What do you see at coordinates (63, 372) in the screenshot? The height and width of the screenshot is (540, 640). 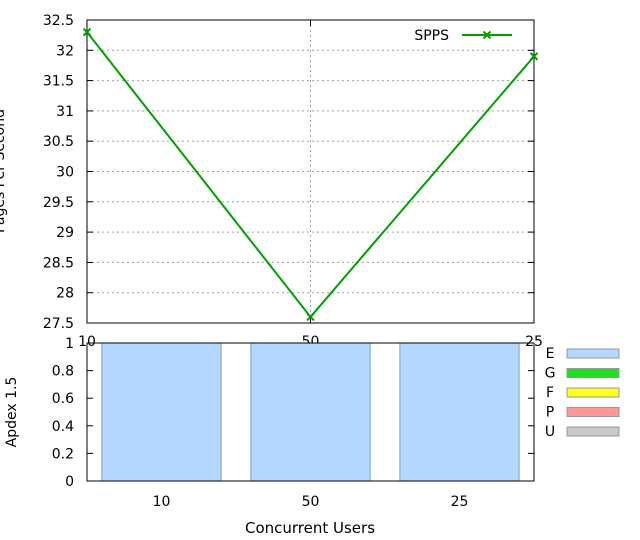 I see `bottom-y-tick-label: 0.8` at bounding box center [63, 372].